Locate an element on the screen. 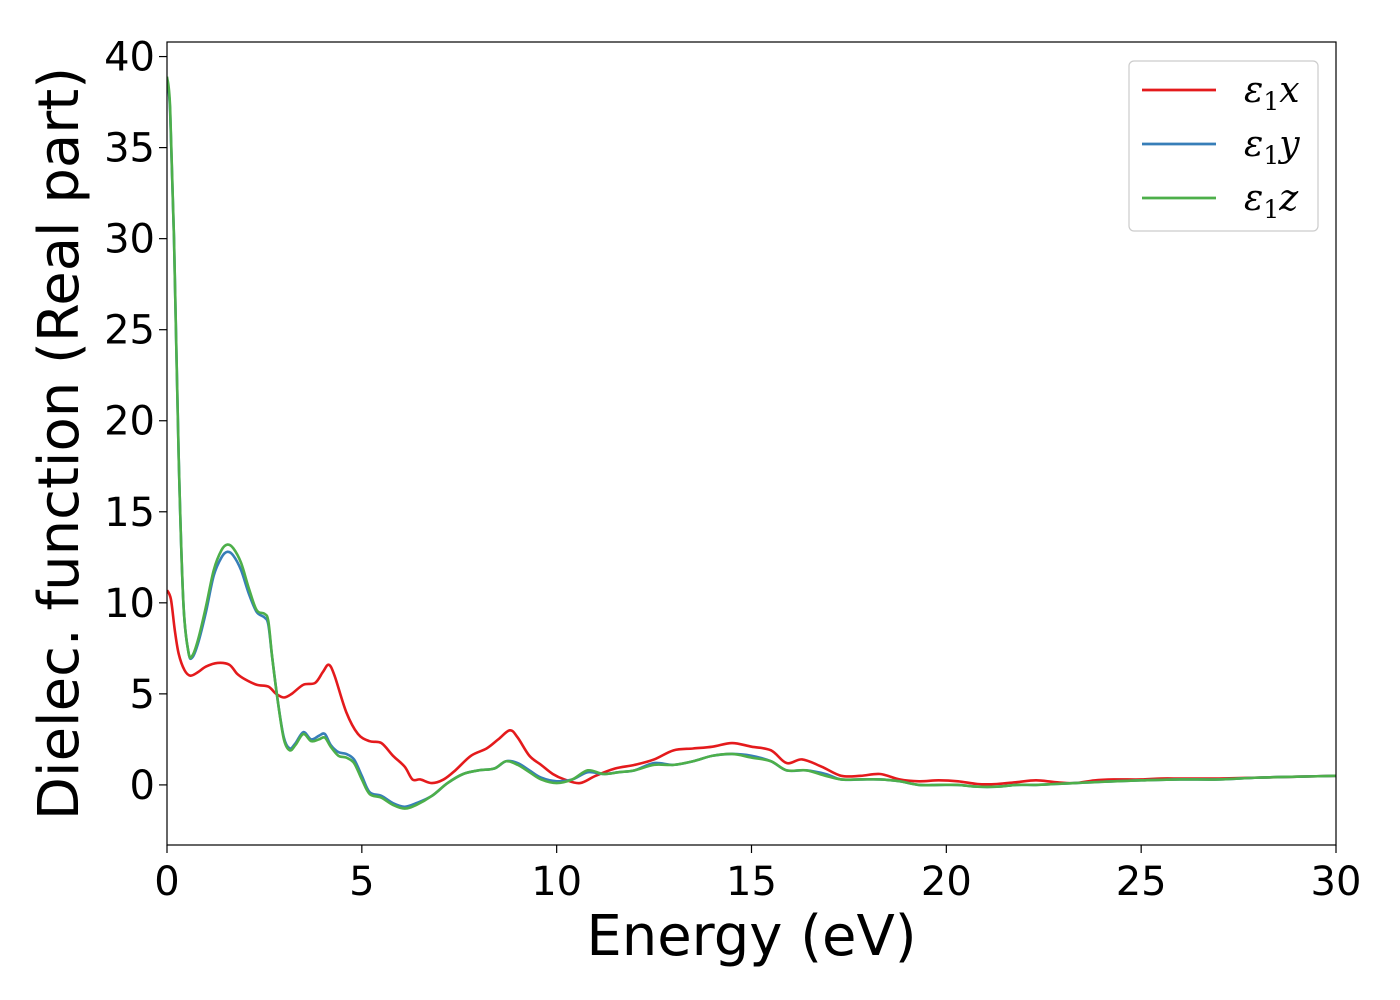 This screenshot has height=1000, width=1400. y-tick-label: 25 is located at coordinates (129, 331).